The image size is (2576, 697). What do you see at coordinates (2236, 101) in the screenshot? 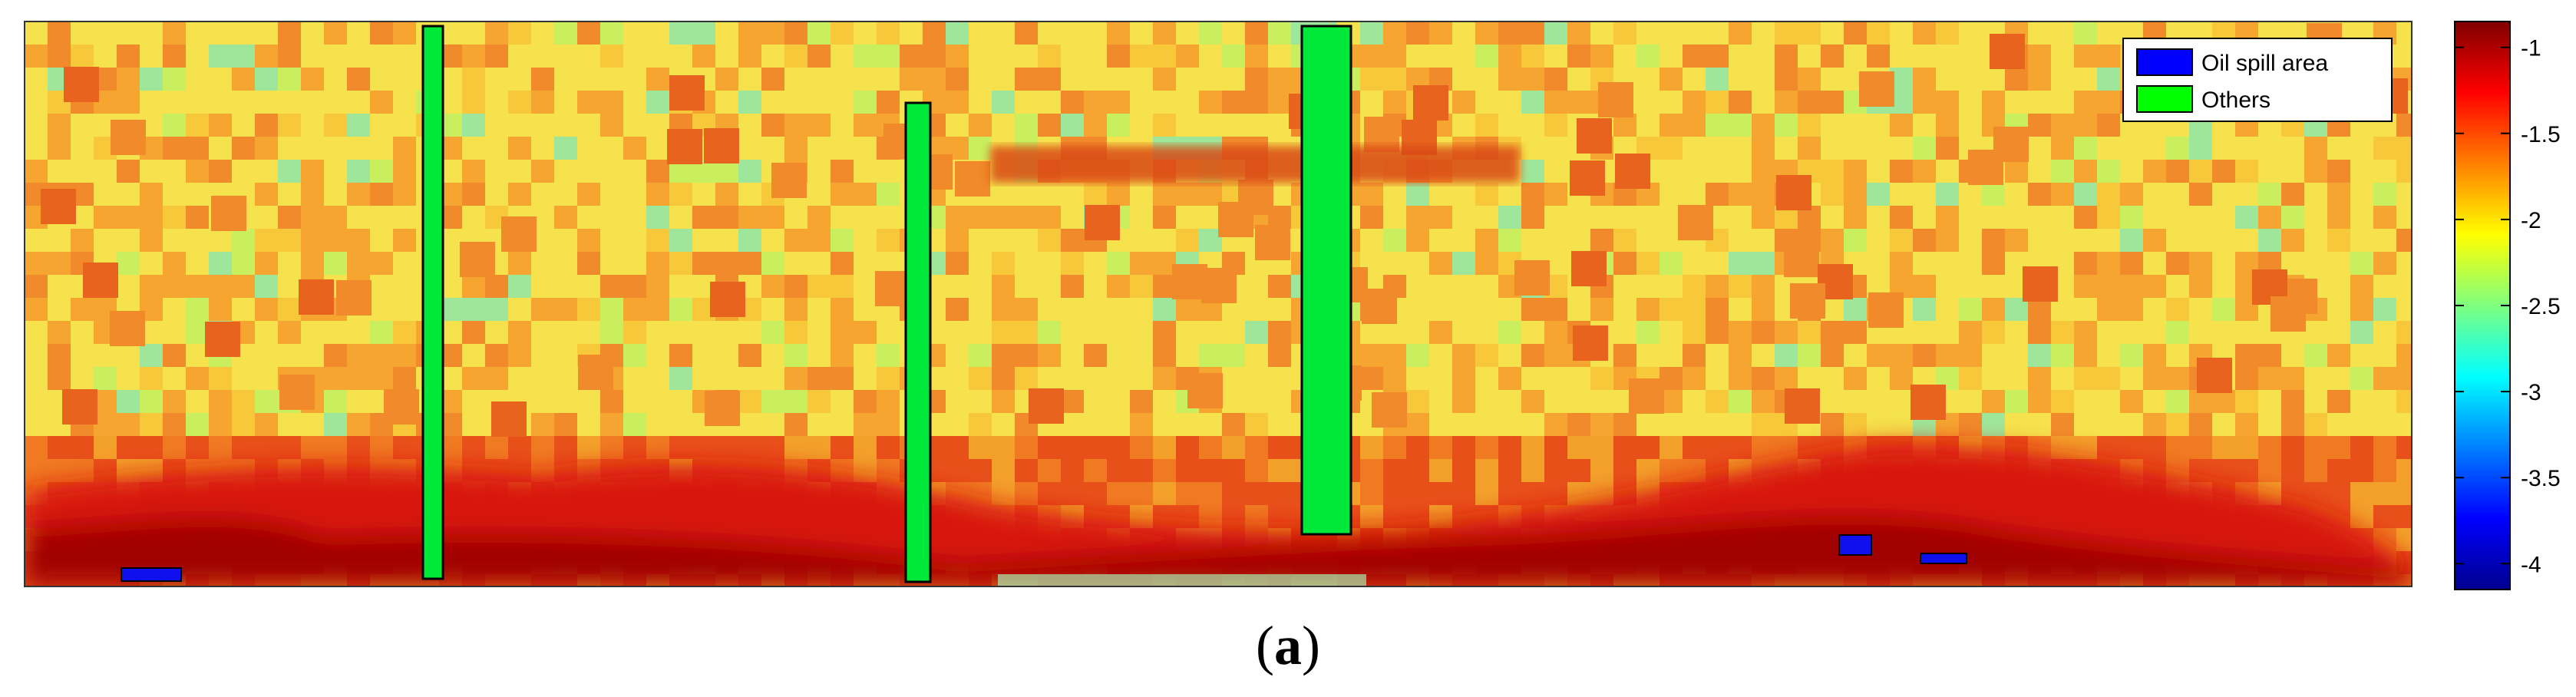
I see `legend-label-others: Others` at bounding box center [2236, 101].